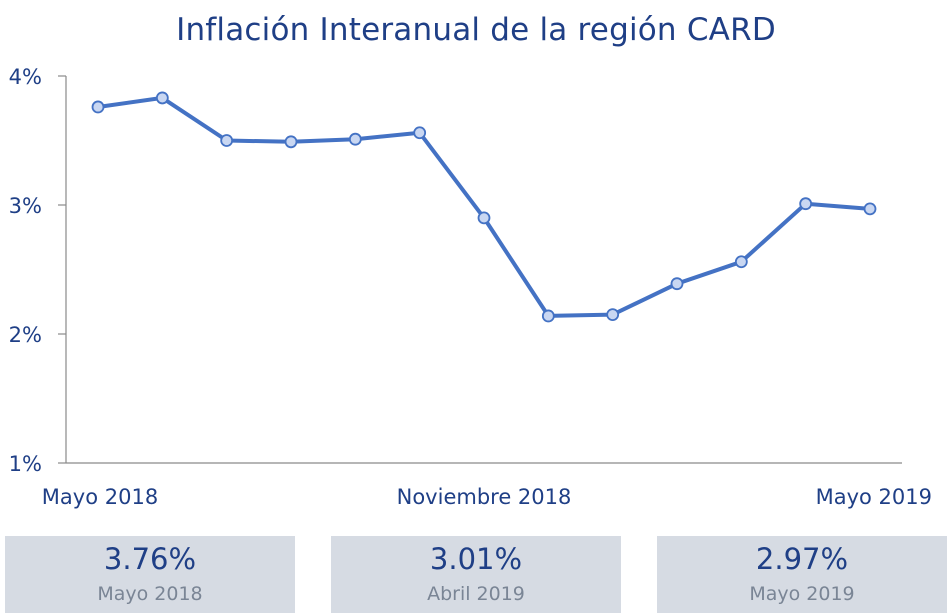  Describe the element at coordinates (150, 559) in the screenshot. I see `stat-value-1: 3.76%` at that location.